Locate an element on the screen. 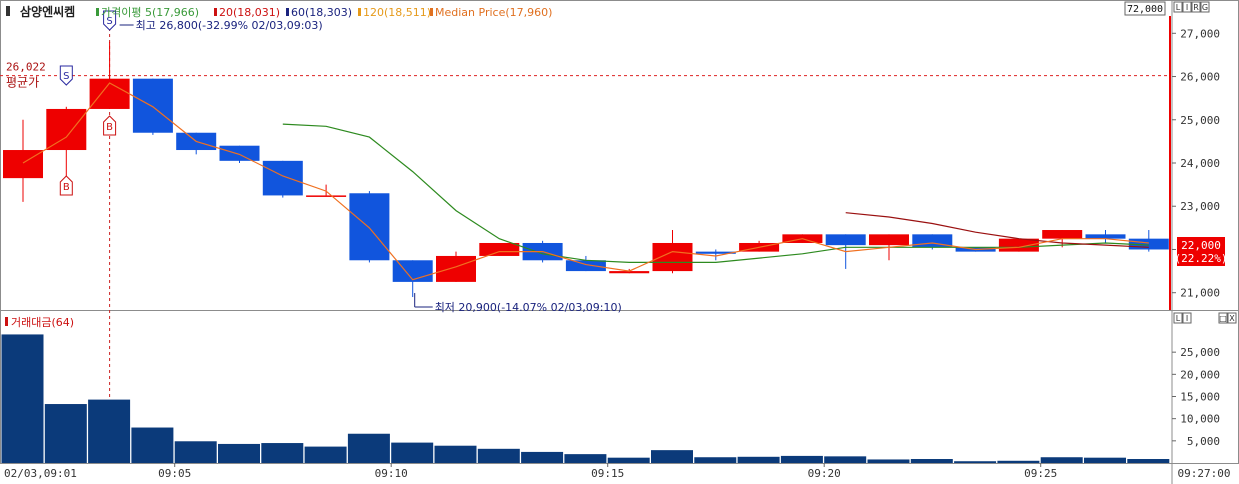  current-price: 22,000 is located at coordinates (1201, 245).